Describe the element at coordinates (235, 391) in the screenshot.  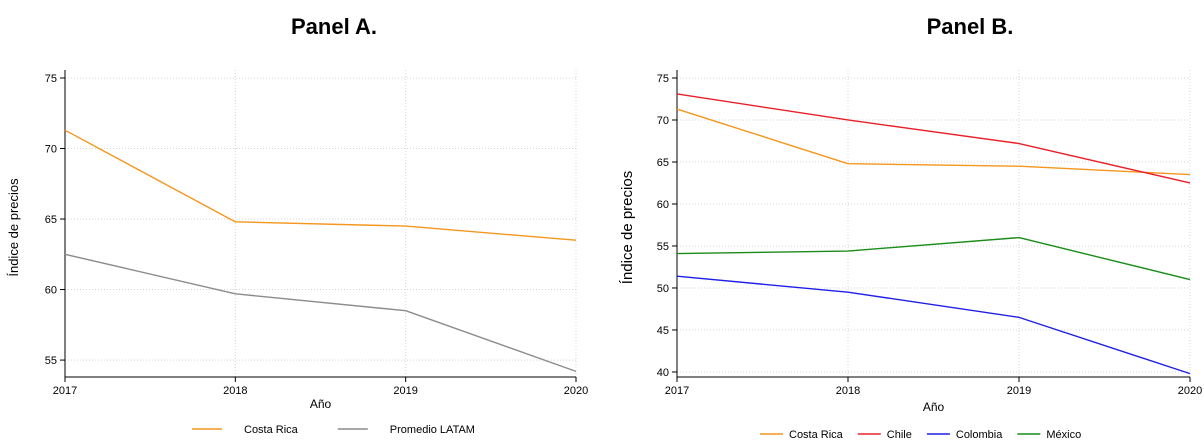
I see `panel-a-x-tick-label-2018: 2018` at that location.